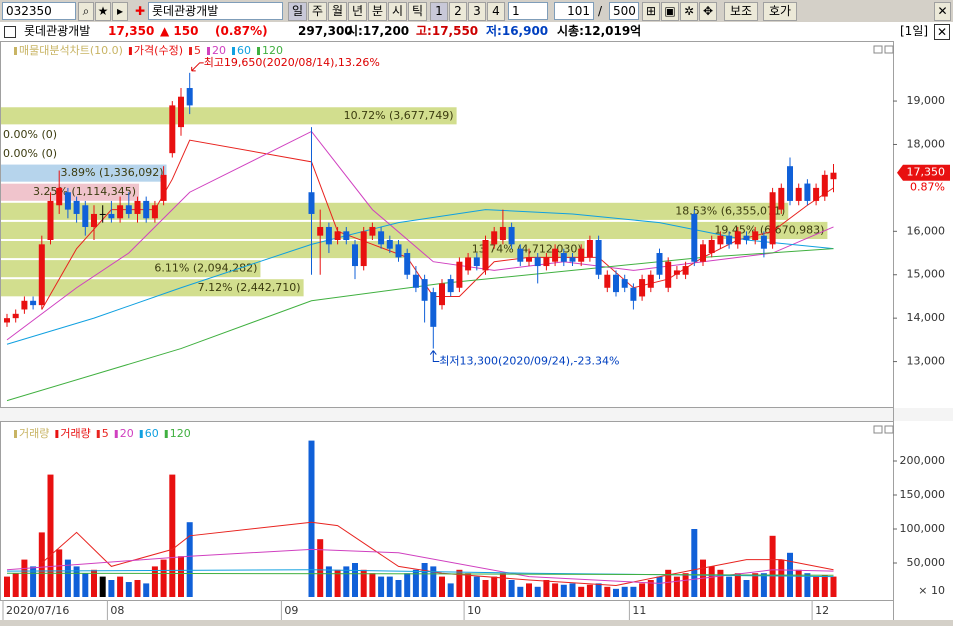  What do you see at coordinates (241, 31) in the screenshot?
I see `quote-rate: (0.87%)` at bounding box center [241, 31].